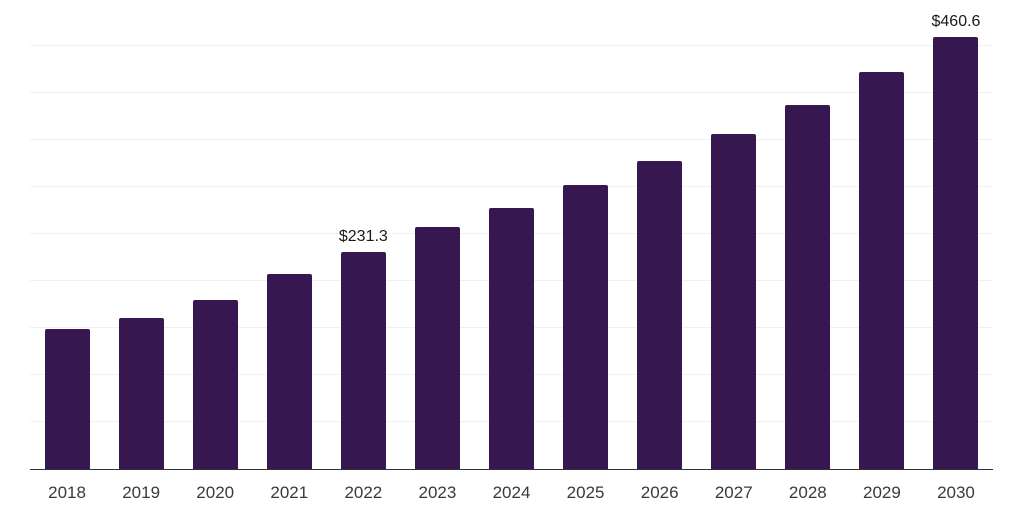 This screenshot has width=1024, height=512. Describe the element at coordinates (67, 234) in the screenshot. I see `bar-slot-2018` at that location.